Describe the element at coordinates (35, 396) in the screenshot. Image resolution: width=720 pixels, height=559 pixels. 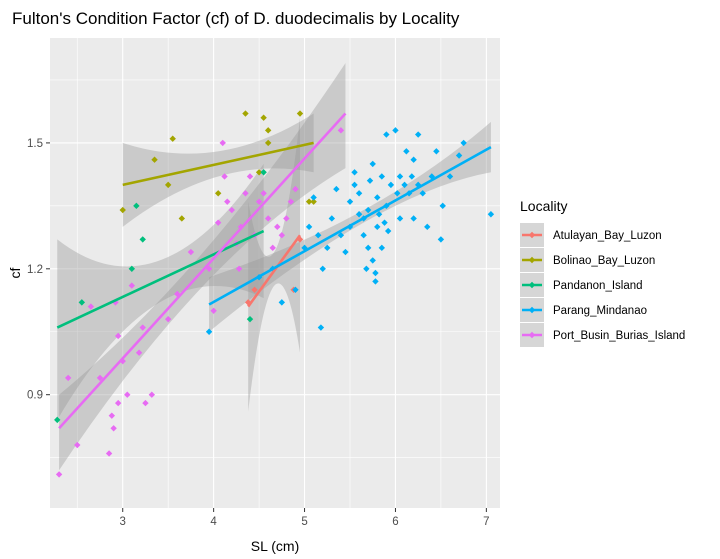
I see `y-tick-label: 0.9` at that location.